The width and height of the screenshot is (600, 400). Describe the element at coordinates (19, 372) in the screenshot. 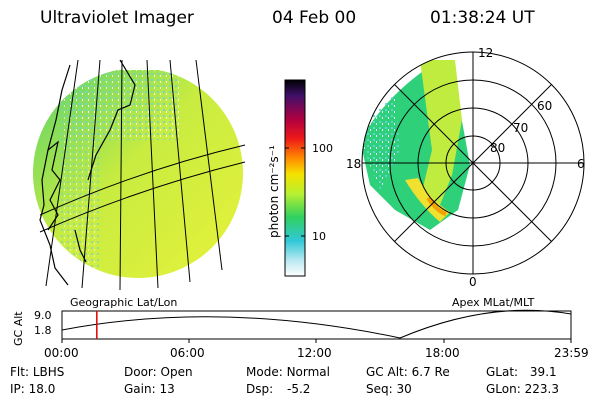

I see `flt-label: Flt:` at that location.